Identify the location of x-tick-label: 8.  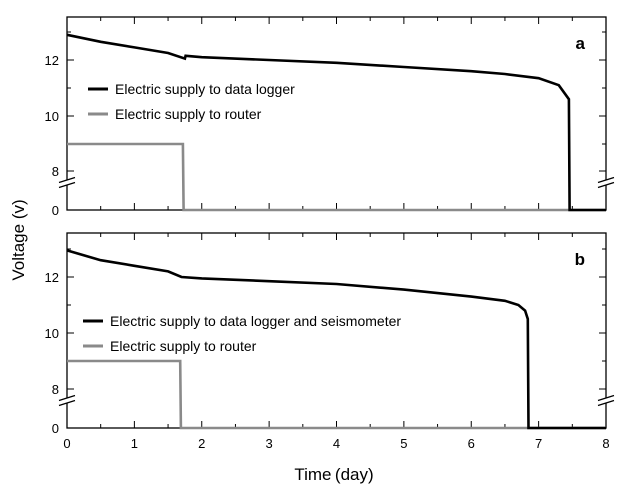
(605, 443).